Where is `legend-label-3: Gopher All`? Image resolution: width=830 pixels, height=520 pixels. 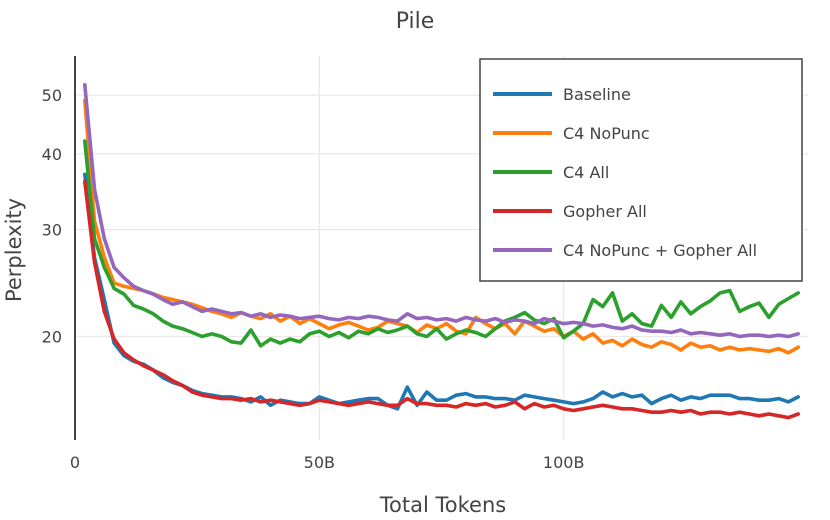 legend-label-3: Gopher All is located at coordinates (605, 211).